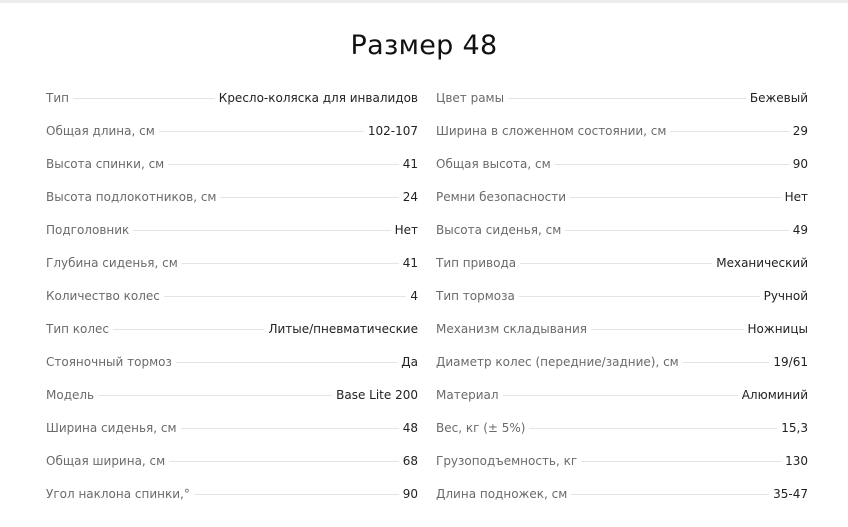 The width and height of the screenshot is (848, 527). Describe the element at coordinates (774, 395) in the screenshot. I see `spec-value: Алюминий` at that location.